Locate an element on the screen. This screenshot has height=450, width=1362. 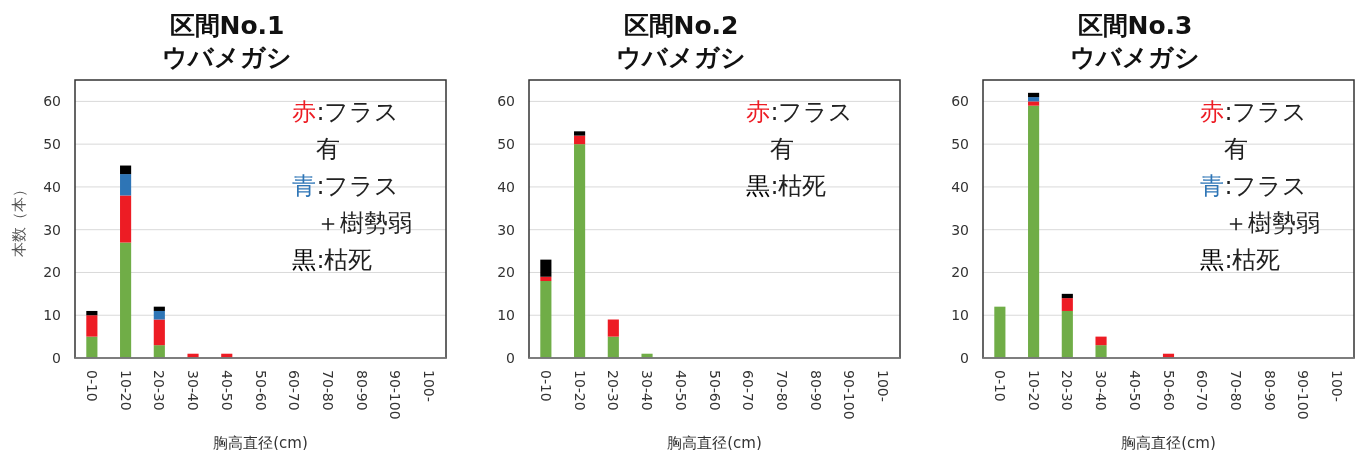
y-axis-title: 本数（本） is located at coordinates (19, 219).